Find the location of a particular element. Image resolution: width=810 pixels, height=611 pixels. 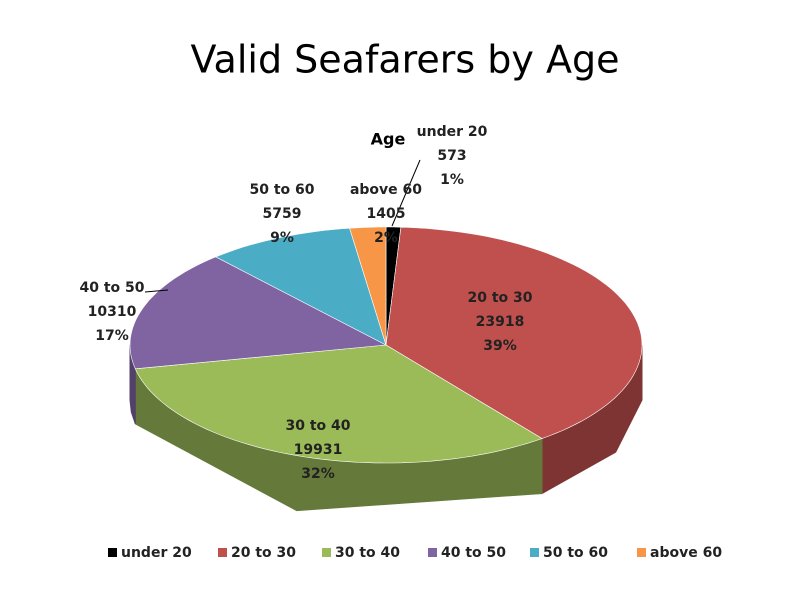

label-value: 1405 is located at coordinates (386, 214).